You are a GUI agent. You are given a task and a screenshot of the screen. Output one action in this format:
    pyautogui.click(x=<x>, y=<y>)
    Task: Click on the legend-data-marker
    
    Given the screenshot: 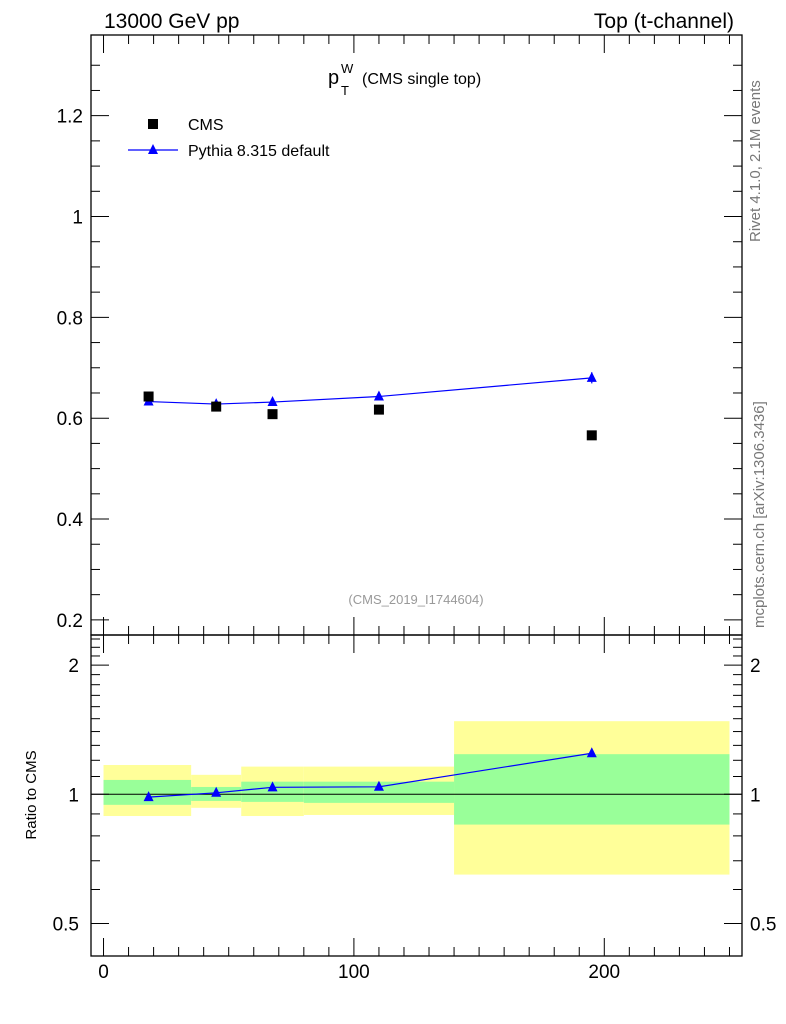 What is the action you would take?
    pyautogui.click(x=153, y=124)
    